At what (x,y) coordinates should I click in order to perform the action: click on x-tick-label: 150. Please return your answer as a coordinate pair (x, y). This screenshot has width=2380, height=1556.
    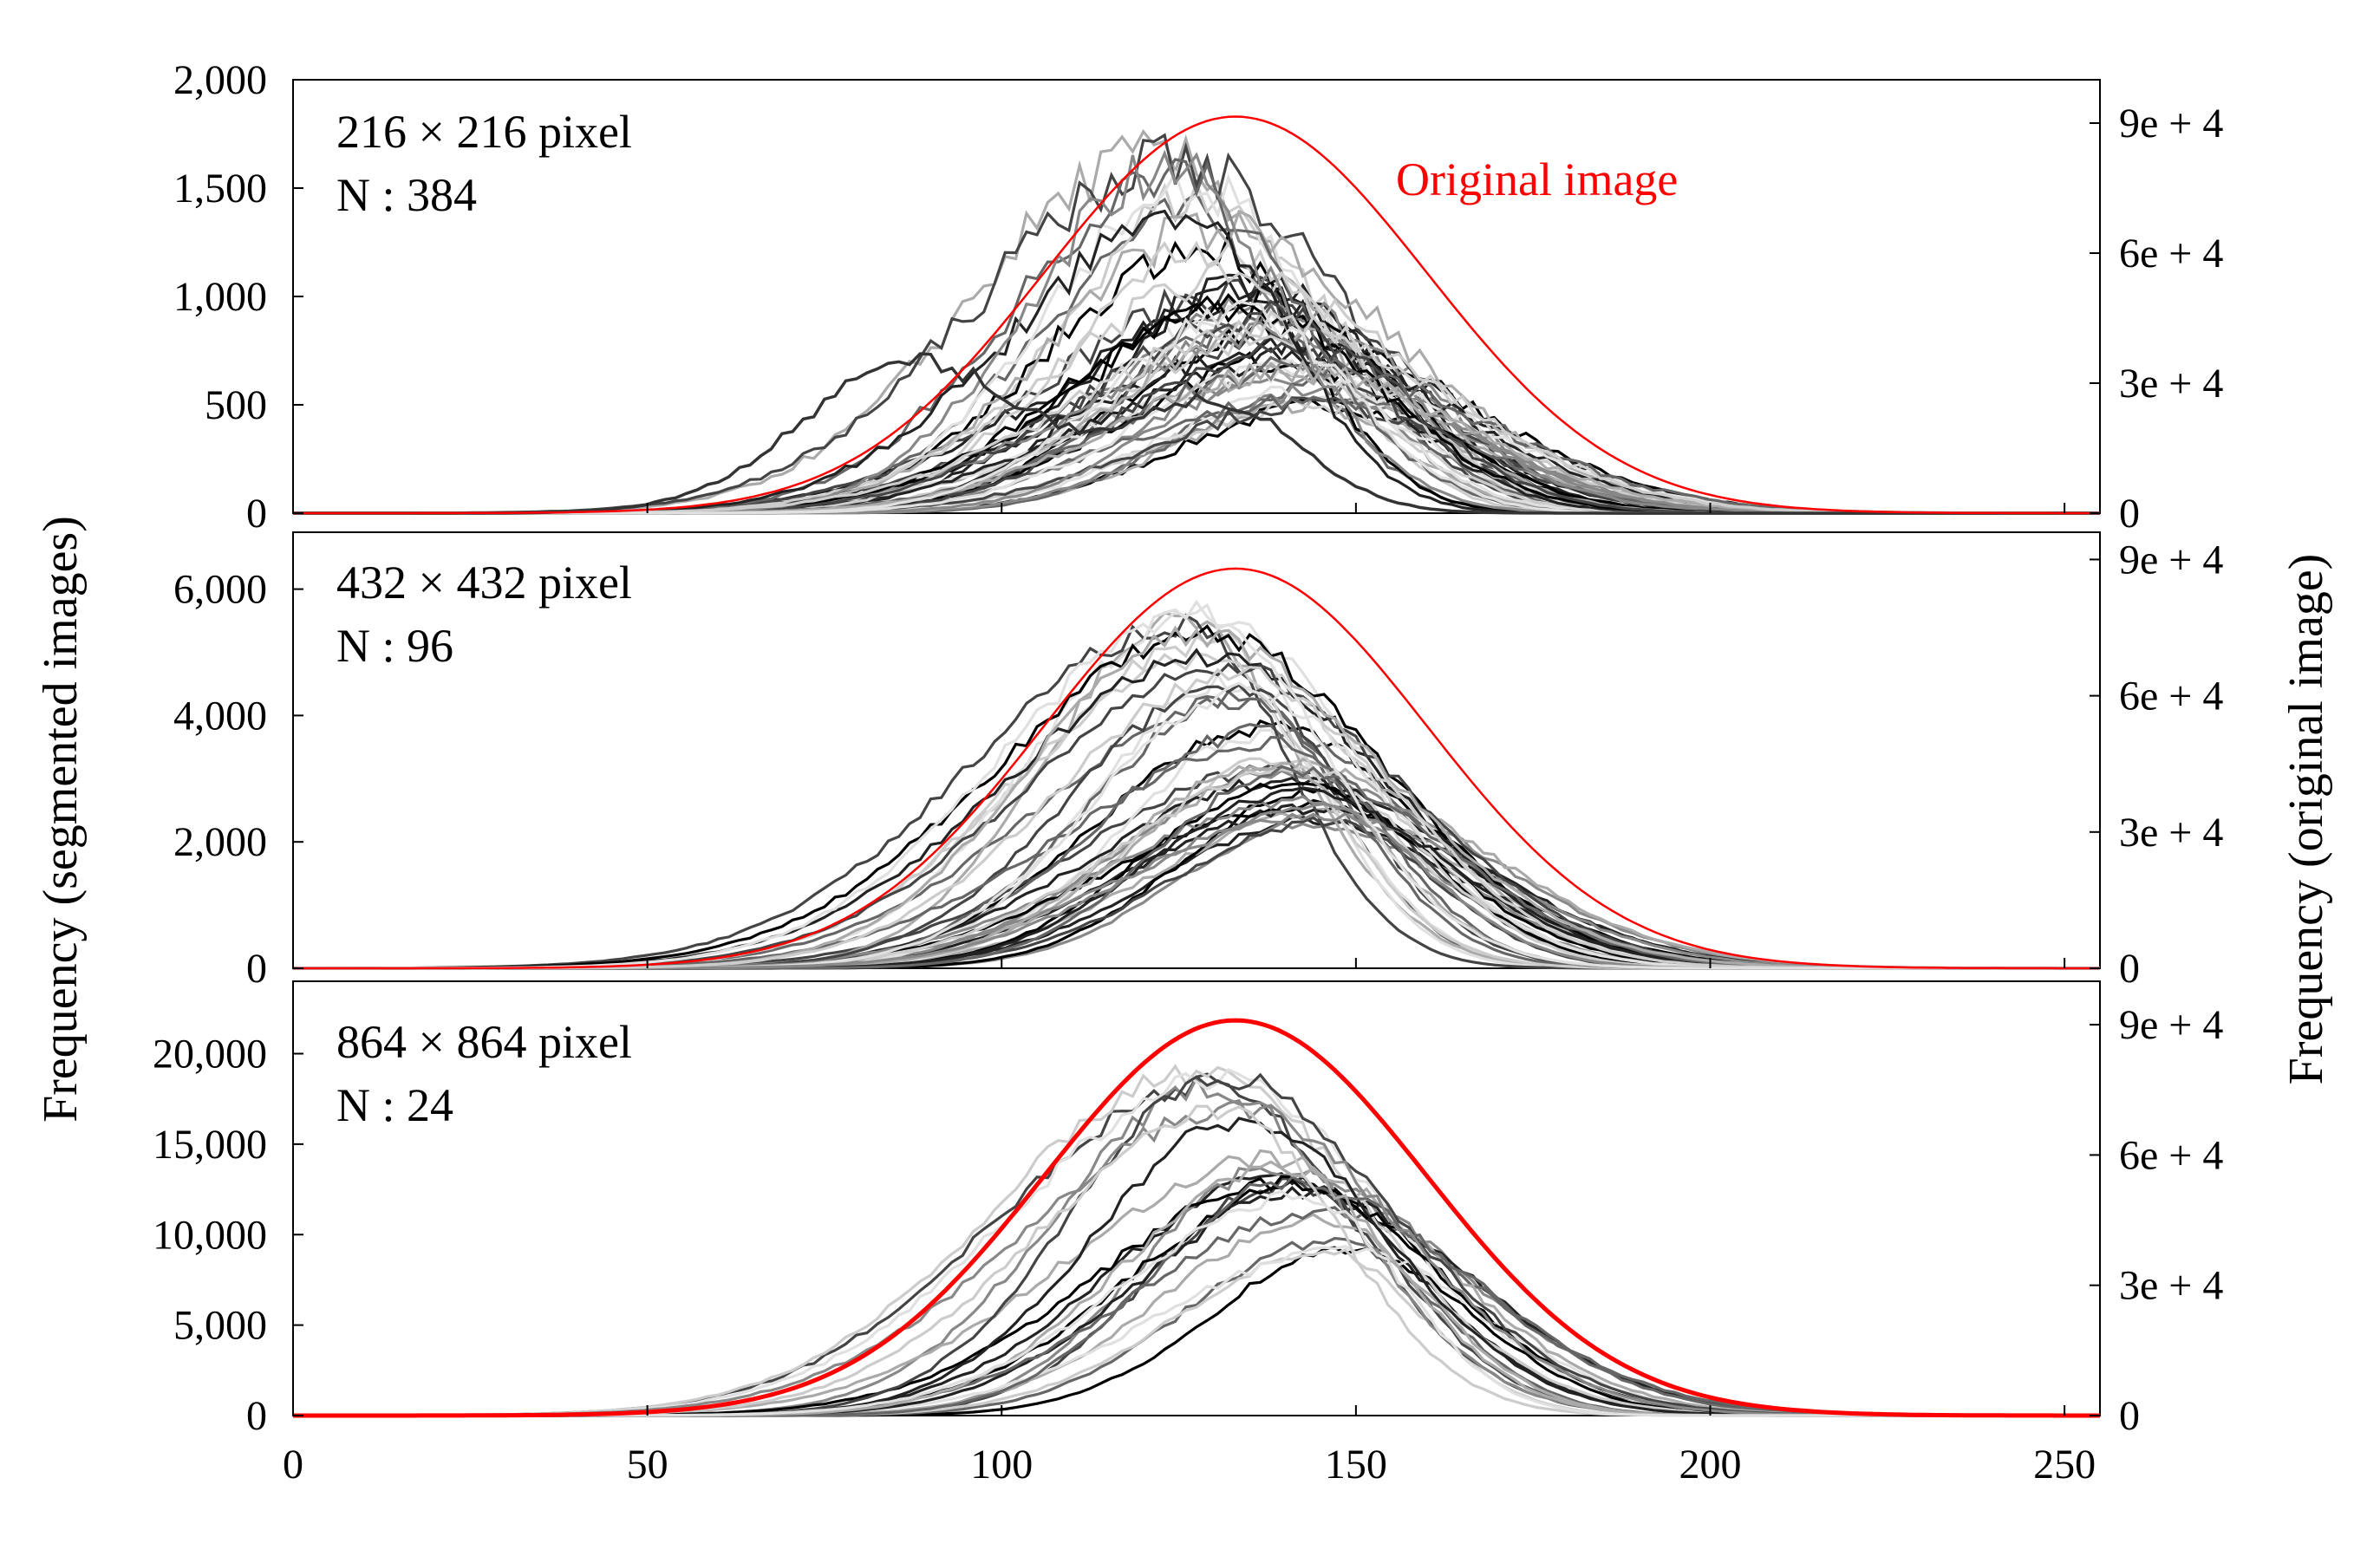
    Looking at the image, I should click on (1356, 1465).